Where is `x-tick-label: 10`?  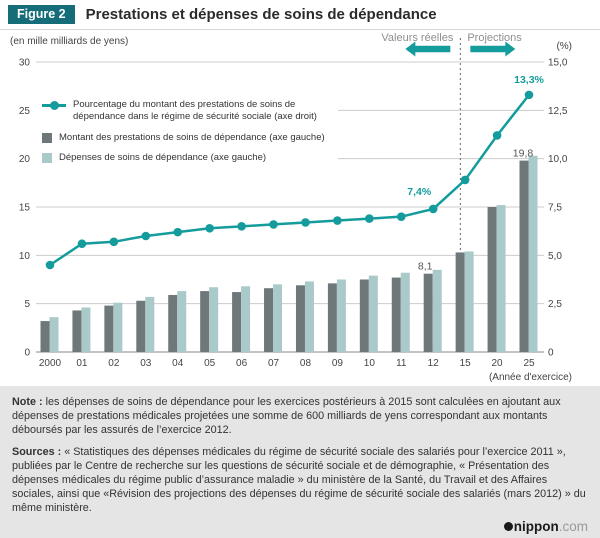
x-tick-label: 10 is located at coordinates (370, 363).